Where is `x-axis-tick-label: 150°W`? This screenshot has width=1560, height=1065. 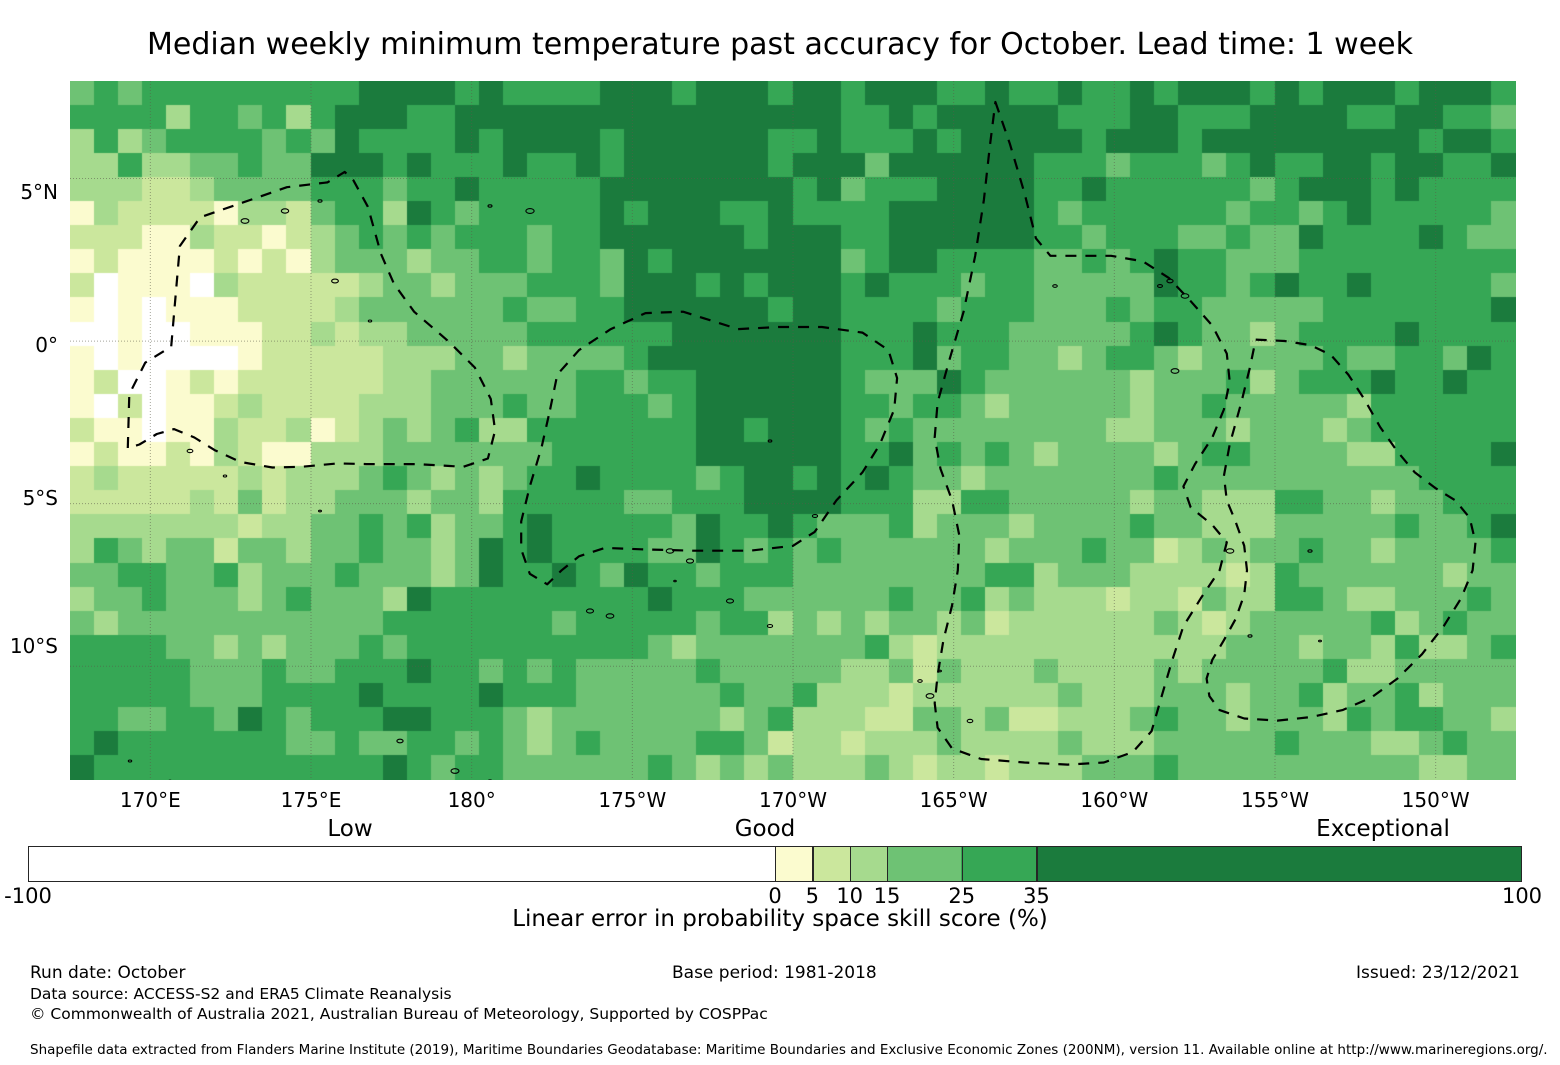 x-axis-tick-label: 150°W is located at coordinates (1435, 800).